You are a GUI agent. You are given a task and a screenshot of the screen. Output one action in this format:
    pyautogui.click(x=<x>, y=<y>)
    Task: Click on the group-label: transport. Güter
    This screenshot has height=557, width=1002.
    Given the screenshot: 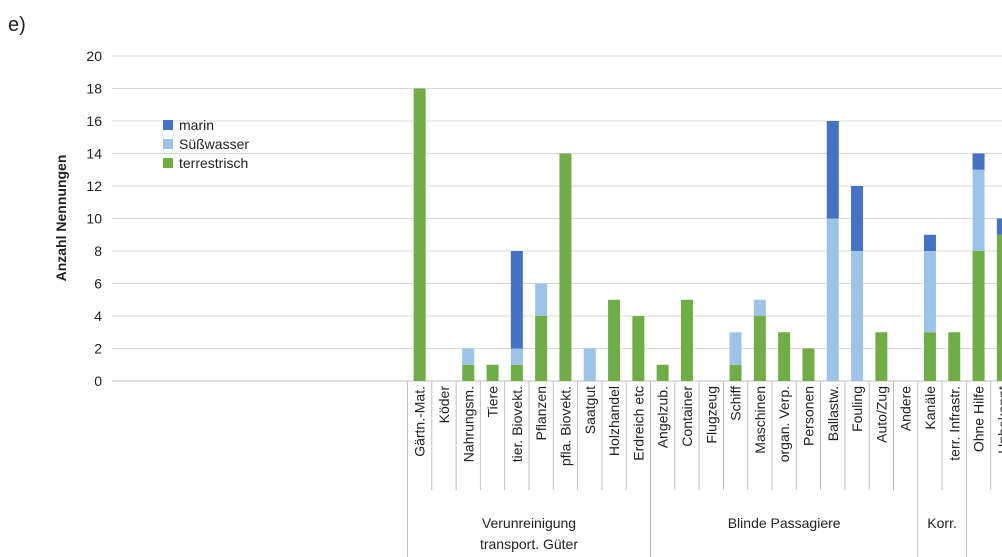 What is the action you would take?
    pyautogui.click(x=529, y=544)
    